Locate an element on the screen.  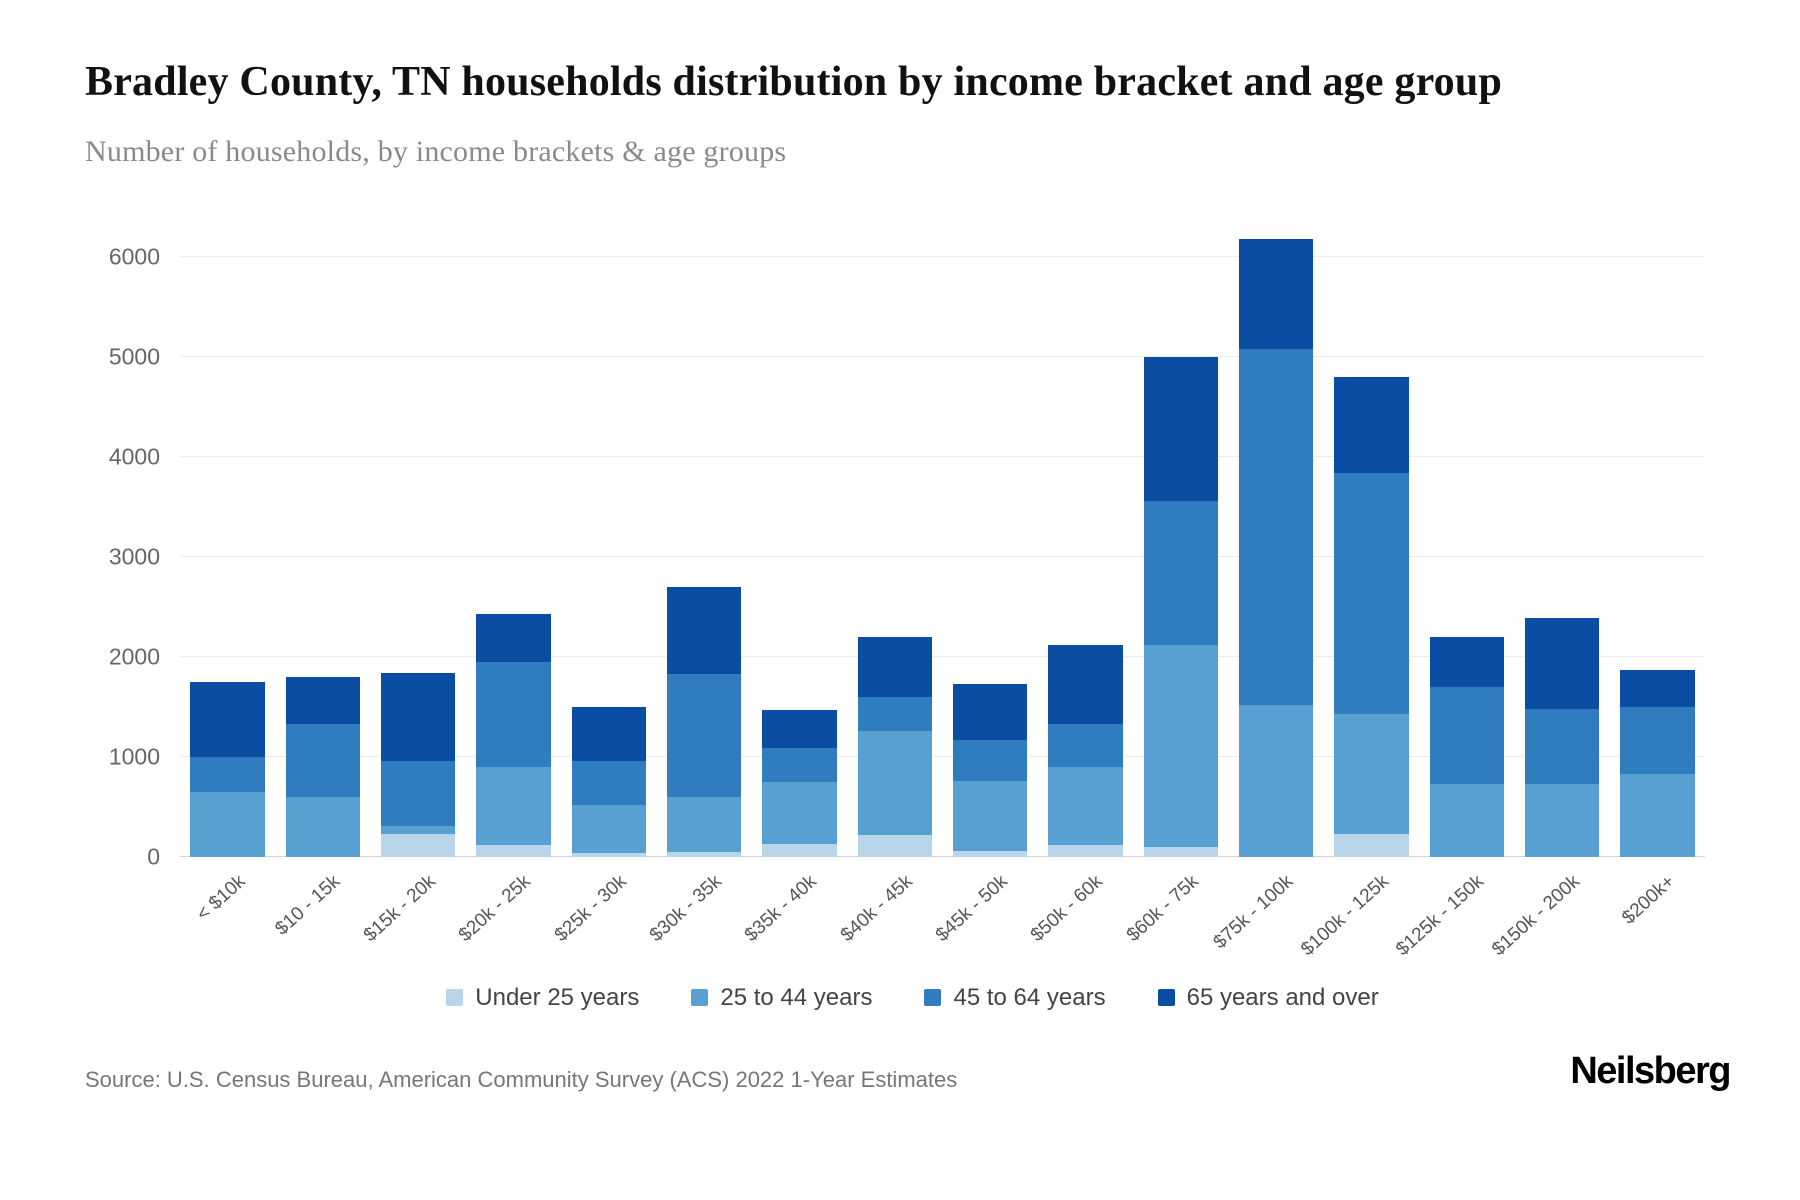
y-tick-label: 1000 is located at coordinates (134, 756).